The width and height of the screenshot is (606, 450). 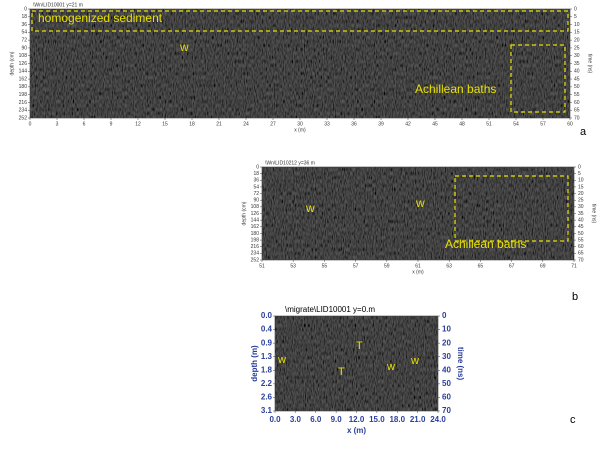 What do you see at coordinates (256, 187) in the screenshot?
I see `y-tick-label: 54` at bounding box center [256, 187].